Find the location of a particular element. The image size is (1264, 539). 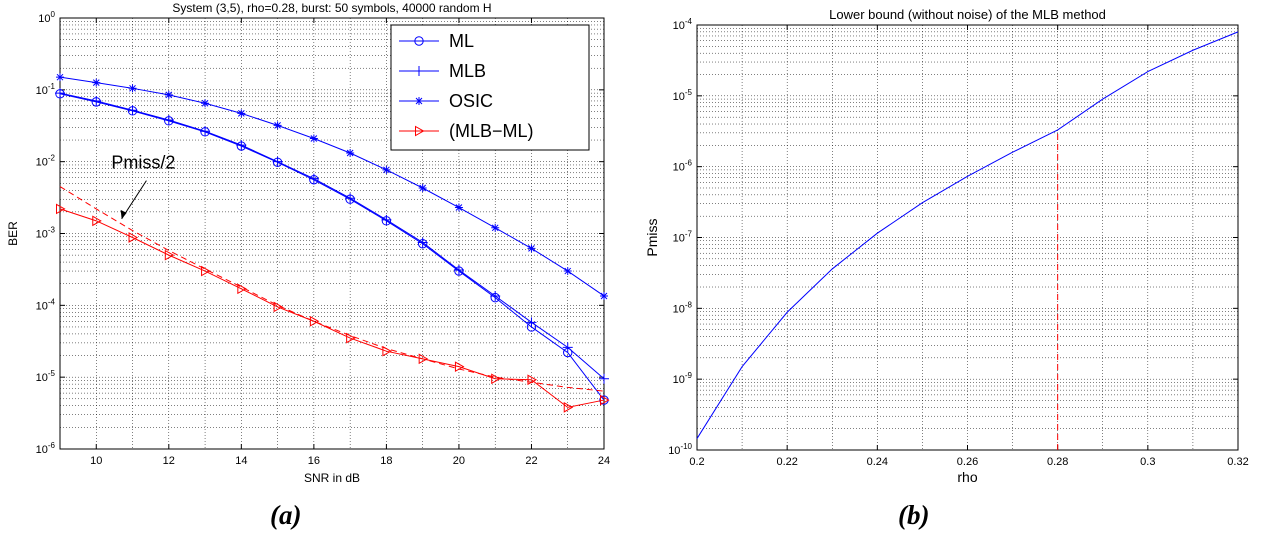

caption-b: (b) is located at coordinates (914, 515).